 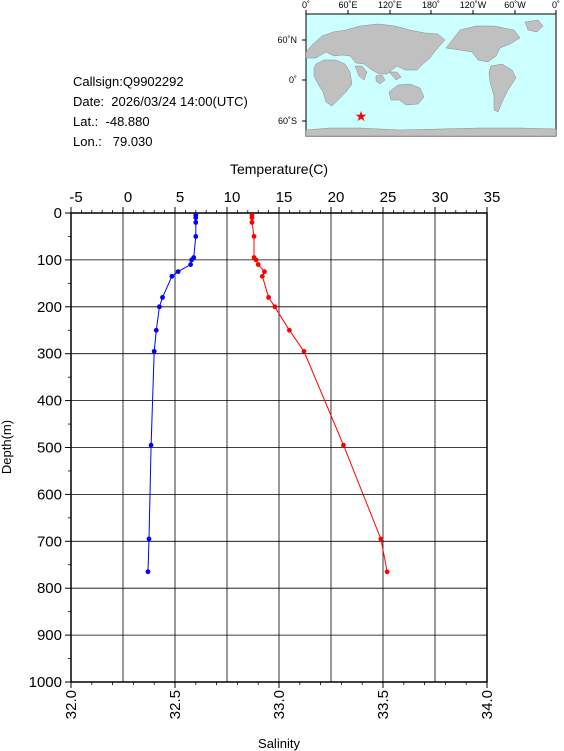 I want to click on salinity-tick-label: 32.0, so click(x=71, y=704).